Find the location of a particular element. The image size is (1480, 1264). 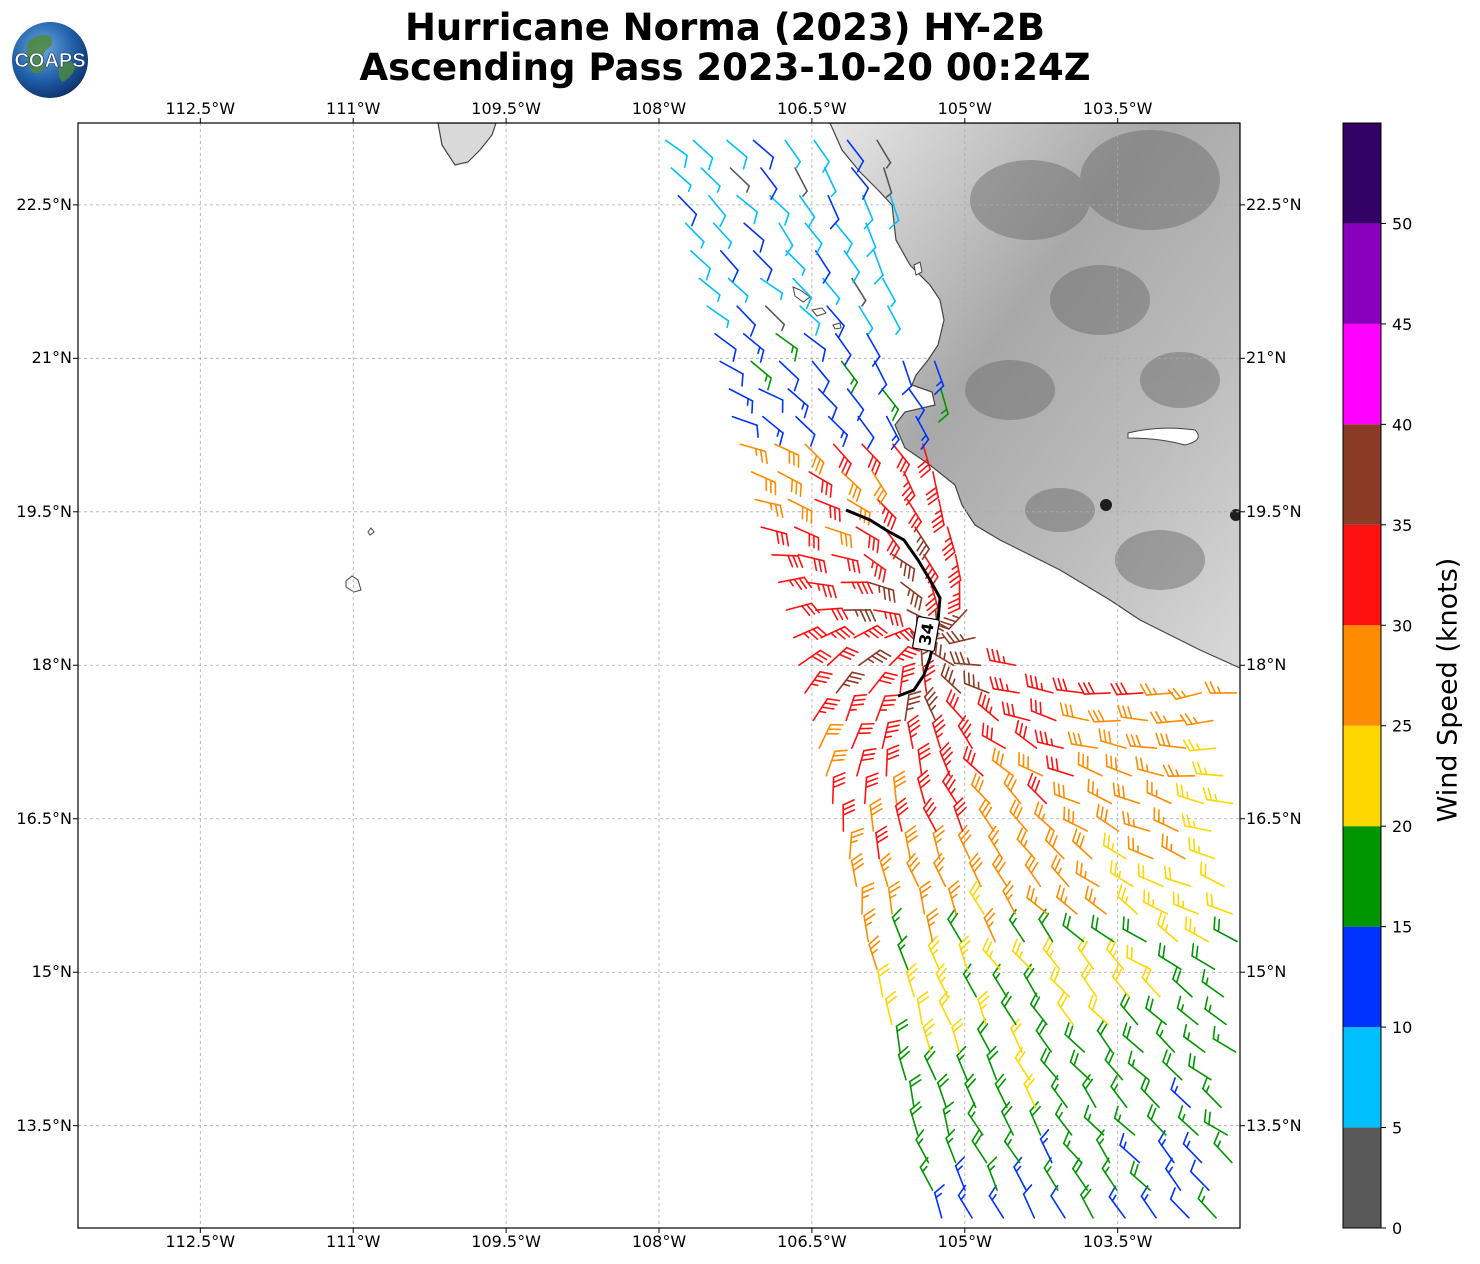

lon-tick-bottom: 112.5°W is located at coordinates (200, 1241).